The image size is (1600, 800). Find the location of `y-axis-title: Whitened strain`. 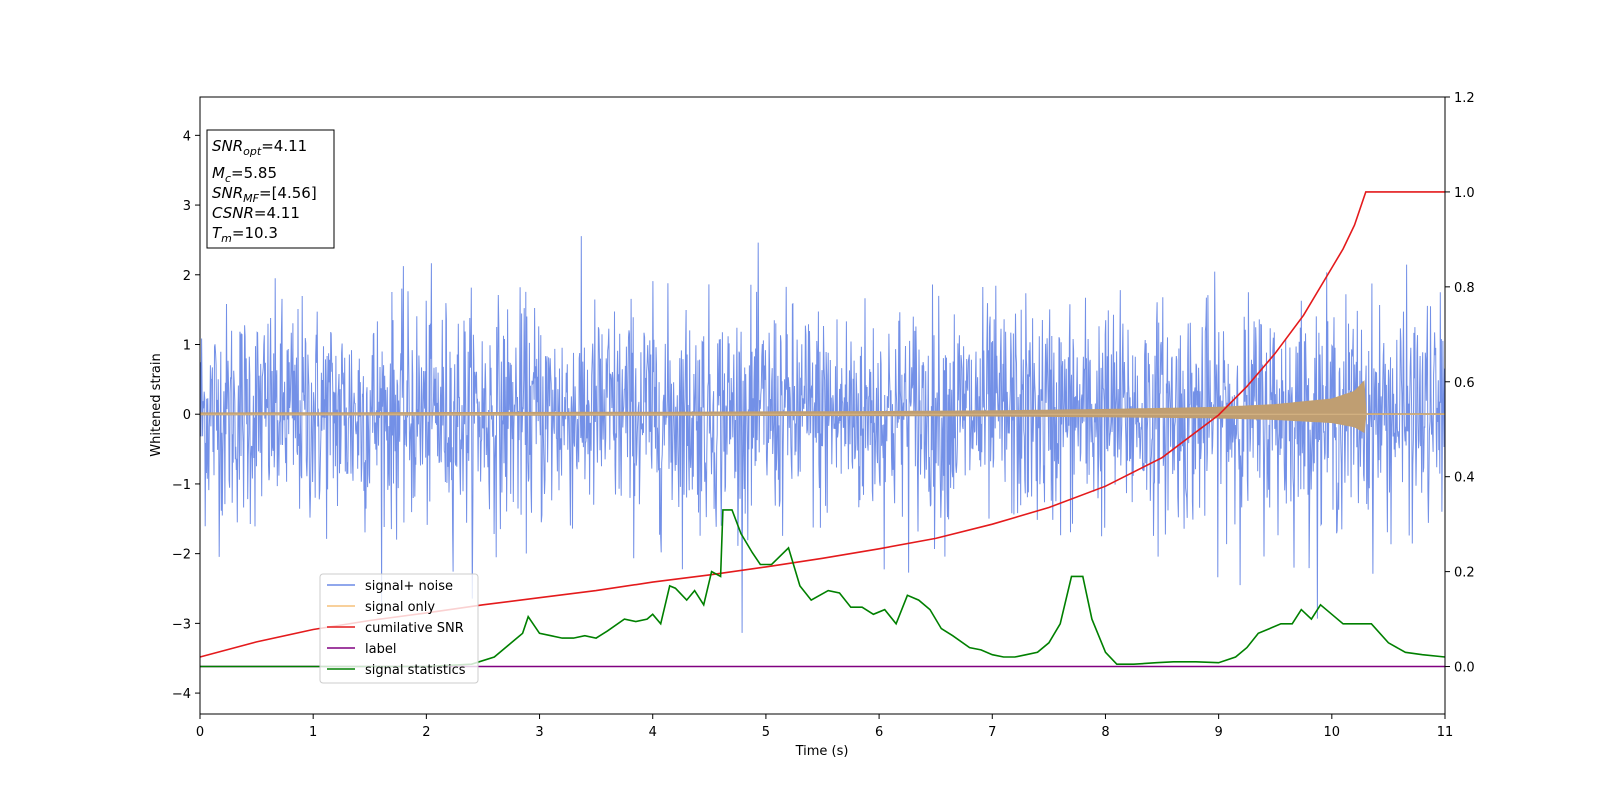

y-axis-title: Whitened strain is located at coordinates (156, 404).